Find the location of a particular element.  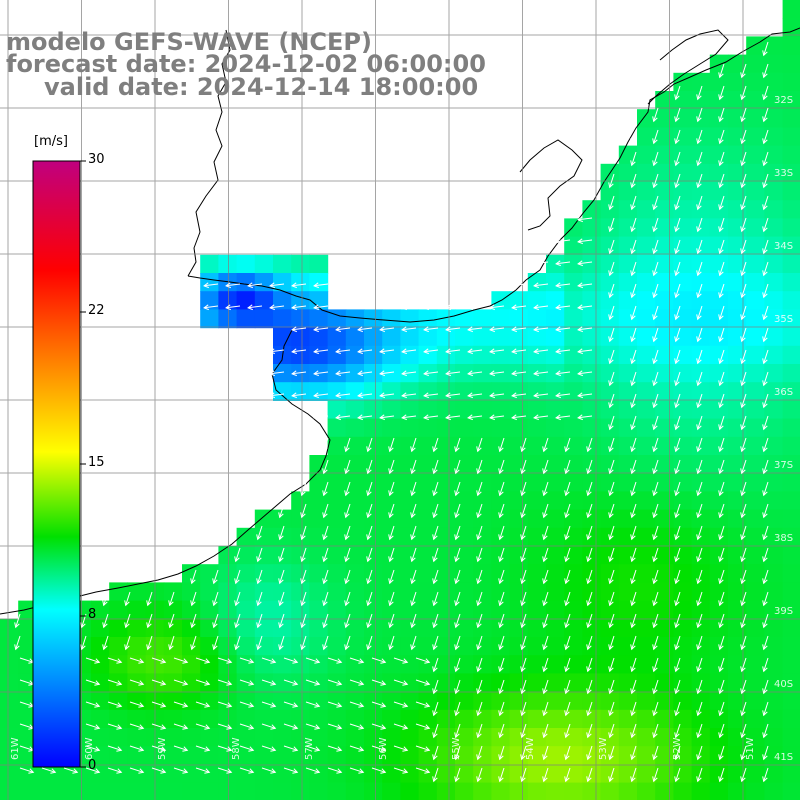

lat-label: 32S is located at coordinates (784, 100).